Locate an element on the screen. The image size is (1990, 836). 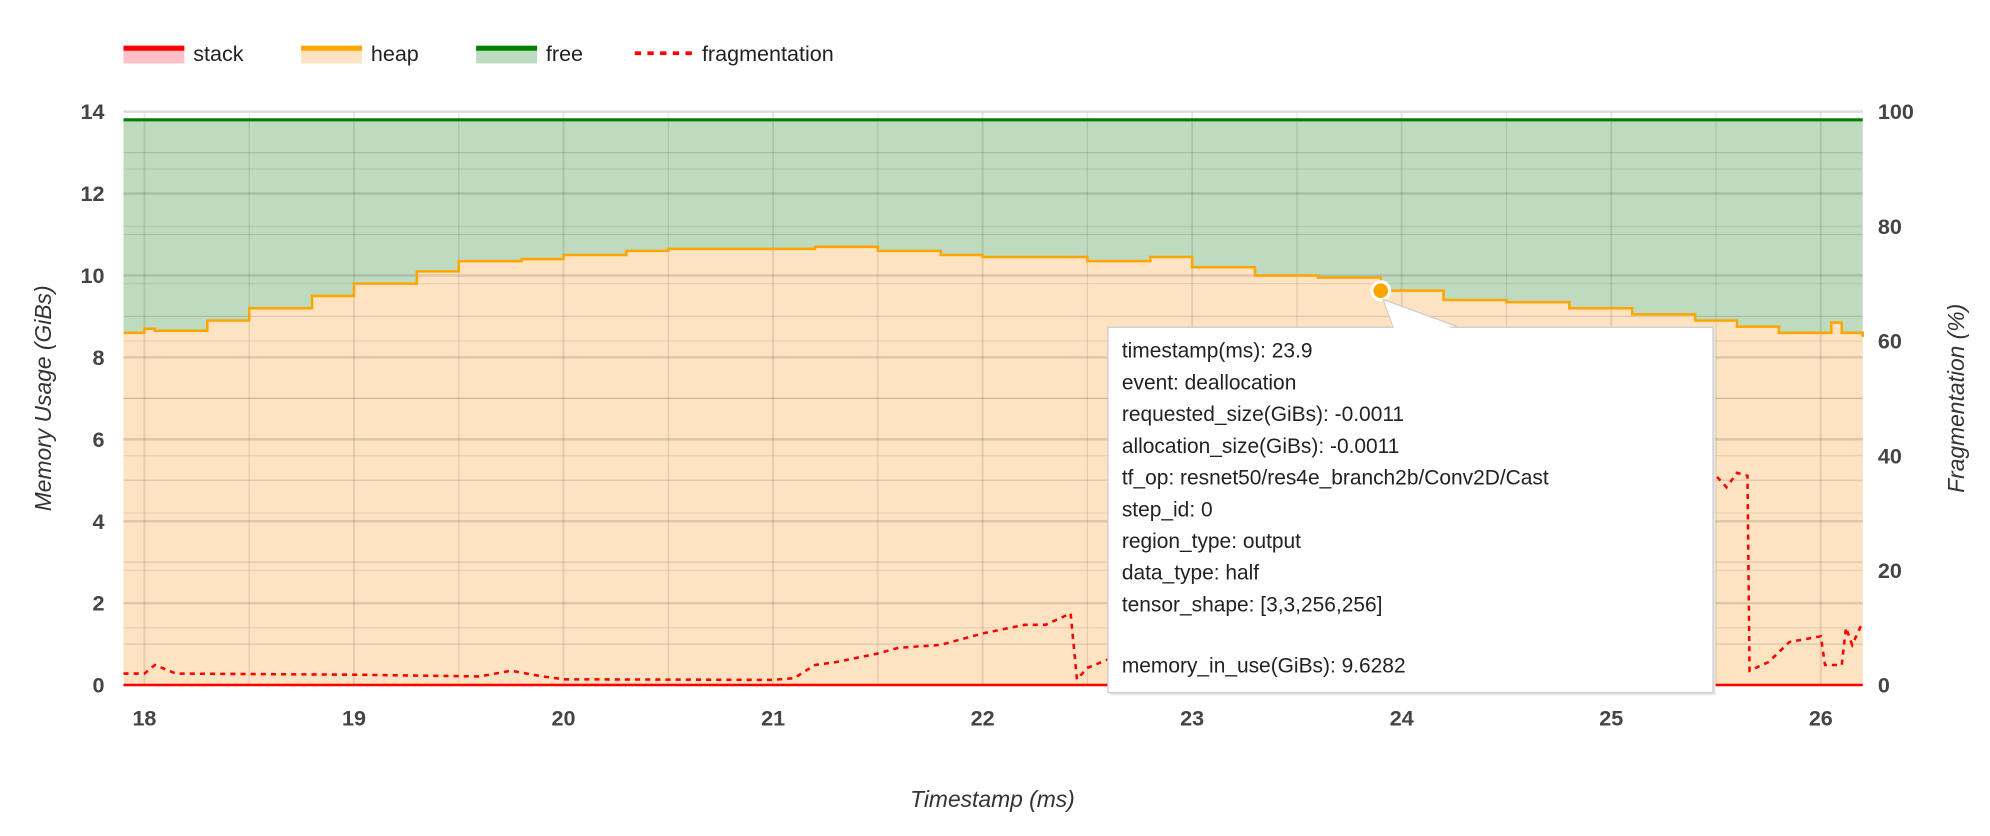
y2-tick-label: 80 is located at coordinates (1890, 226).